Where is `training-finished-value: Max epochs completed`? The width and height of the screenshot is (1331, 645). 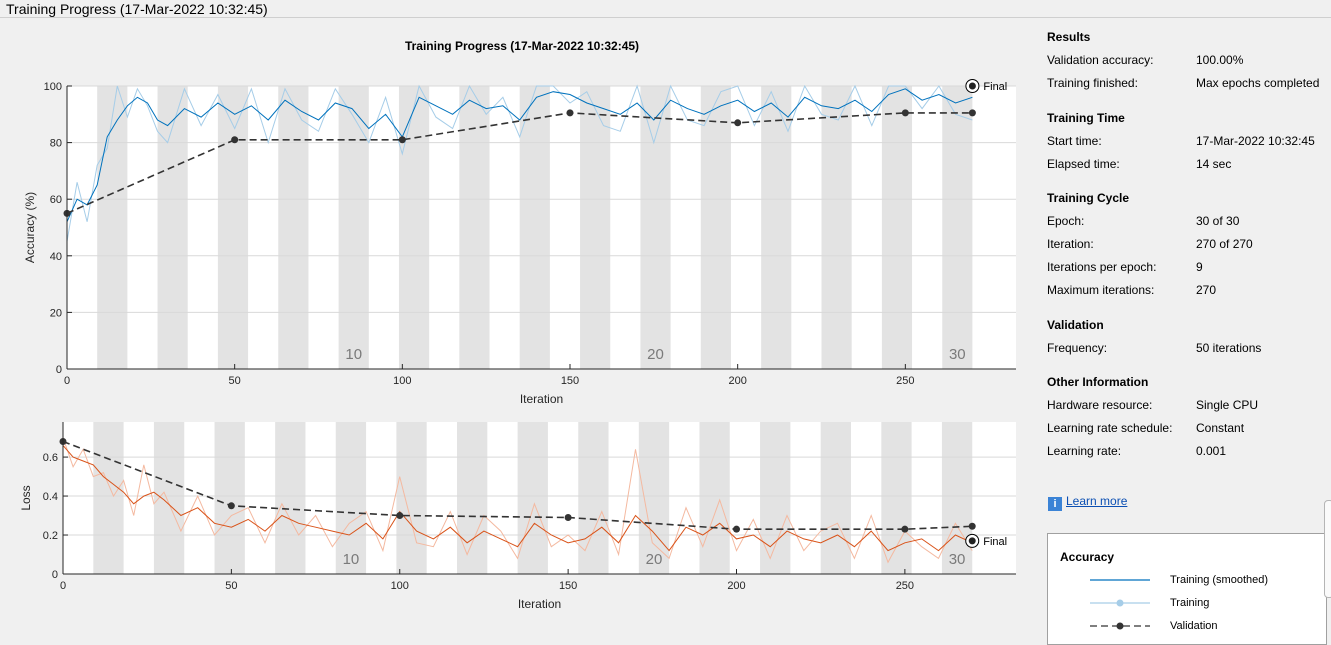 training-finished-value: Max epochs completed is located at coordinates (1258, 83).